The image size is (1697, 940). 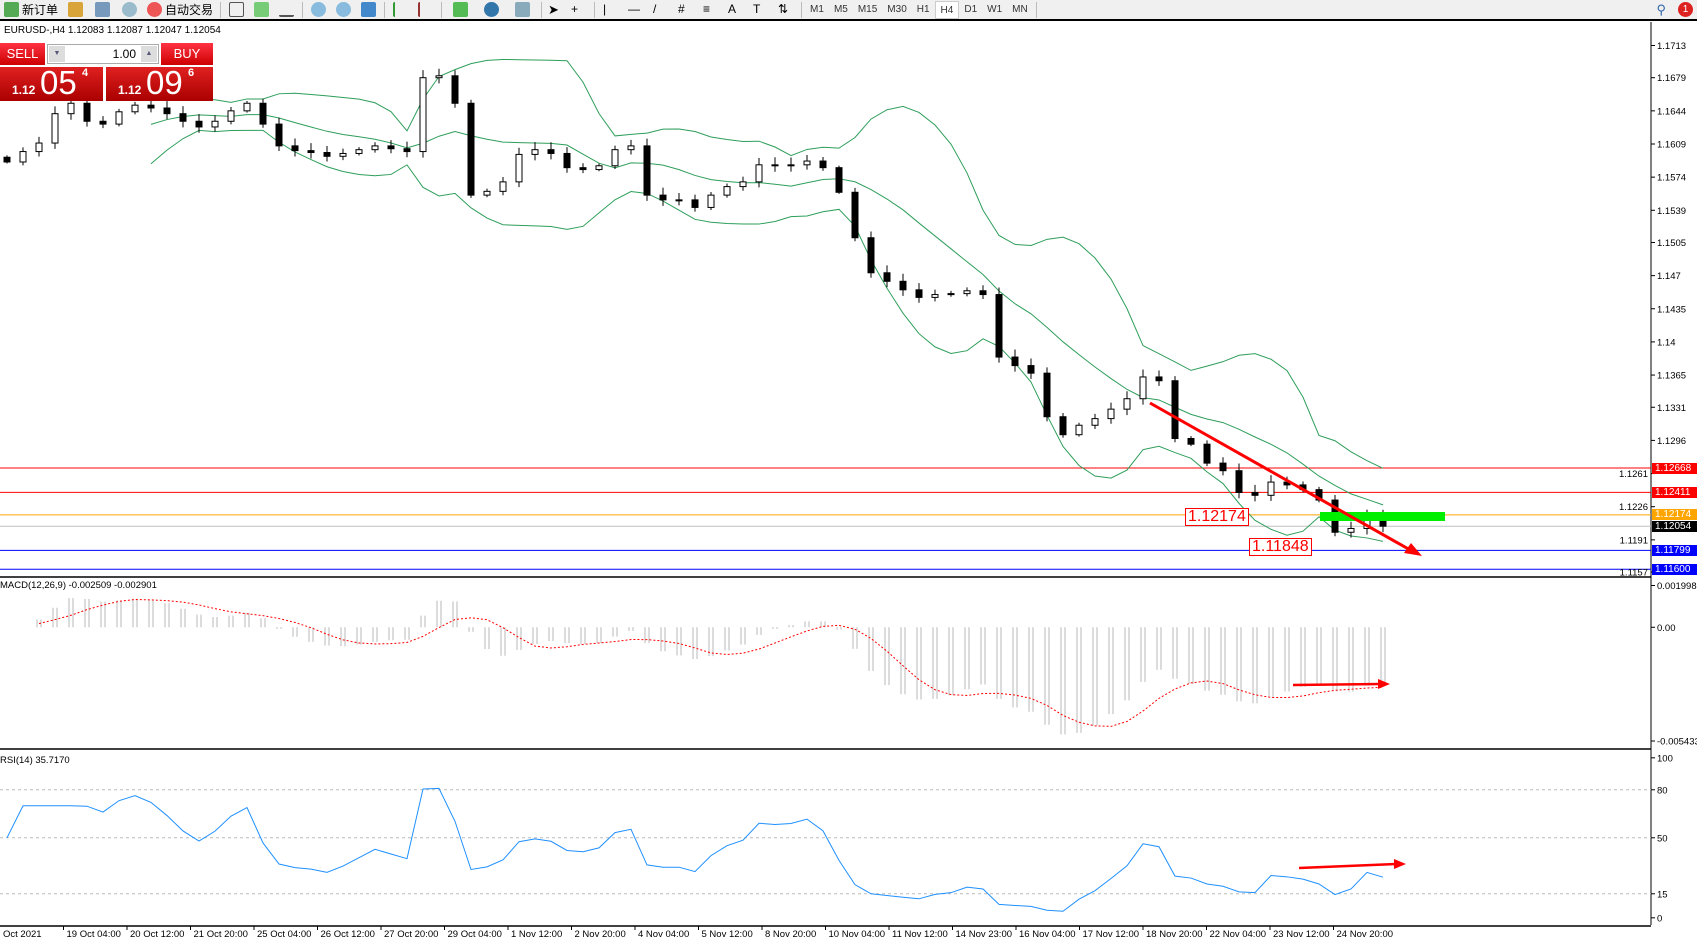 What do you see at coordinates (783, 9) in the screenshot?
I see `arrows-icon: ⇅` at bounding box center [783, 9].